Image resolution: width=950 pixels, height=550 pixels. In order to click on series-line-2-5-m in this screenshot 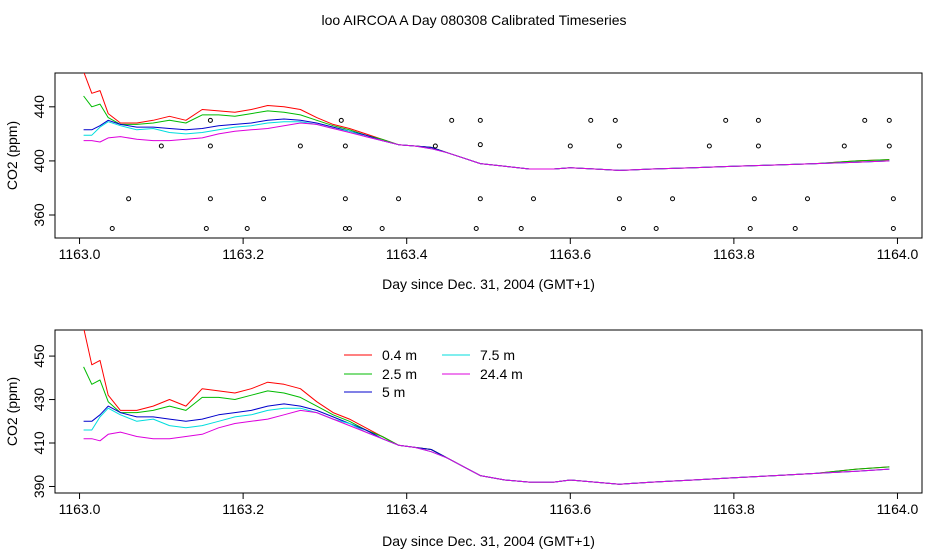, I will do `click(486, 133)`.